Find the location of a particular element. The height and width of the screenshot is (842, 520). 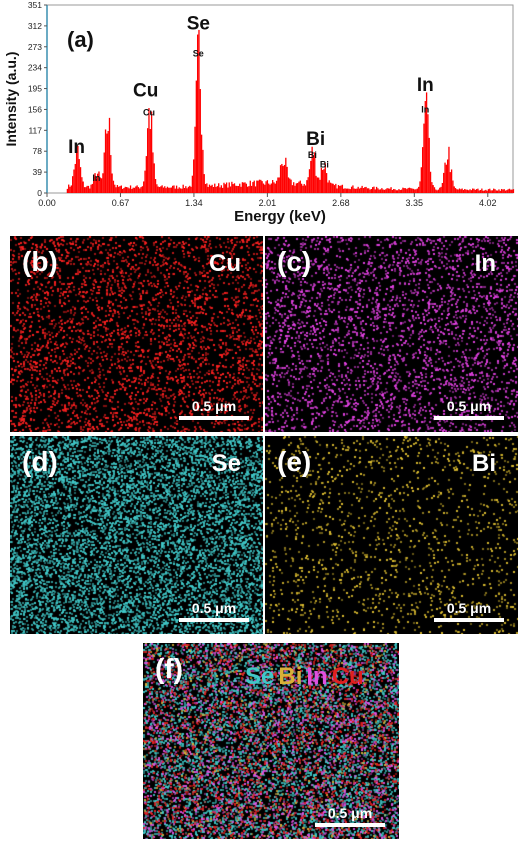

map-in-panel: (c) In 0.5 μm is located at coordinates (391, 334).